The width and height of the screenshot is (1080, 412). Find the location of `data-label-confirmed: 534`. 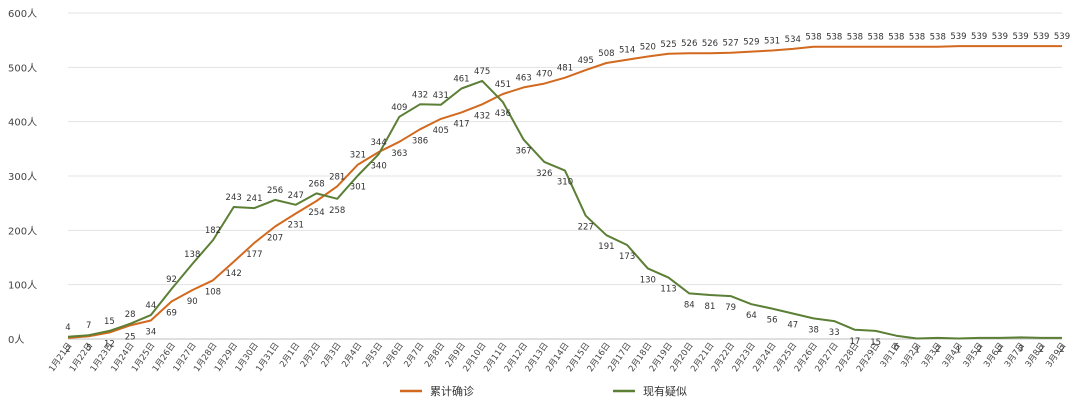

data-label-confirmed: 534 is located at coordinates (793, 40).